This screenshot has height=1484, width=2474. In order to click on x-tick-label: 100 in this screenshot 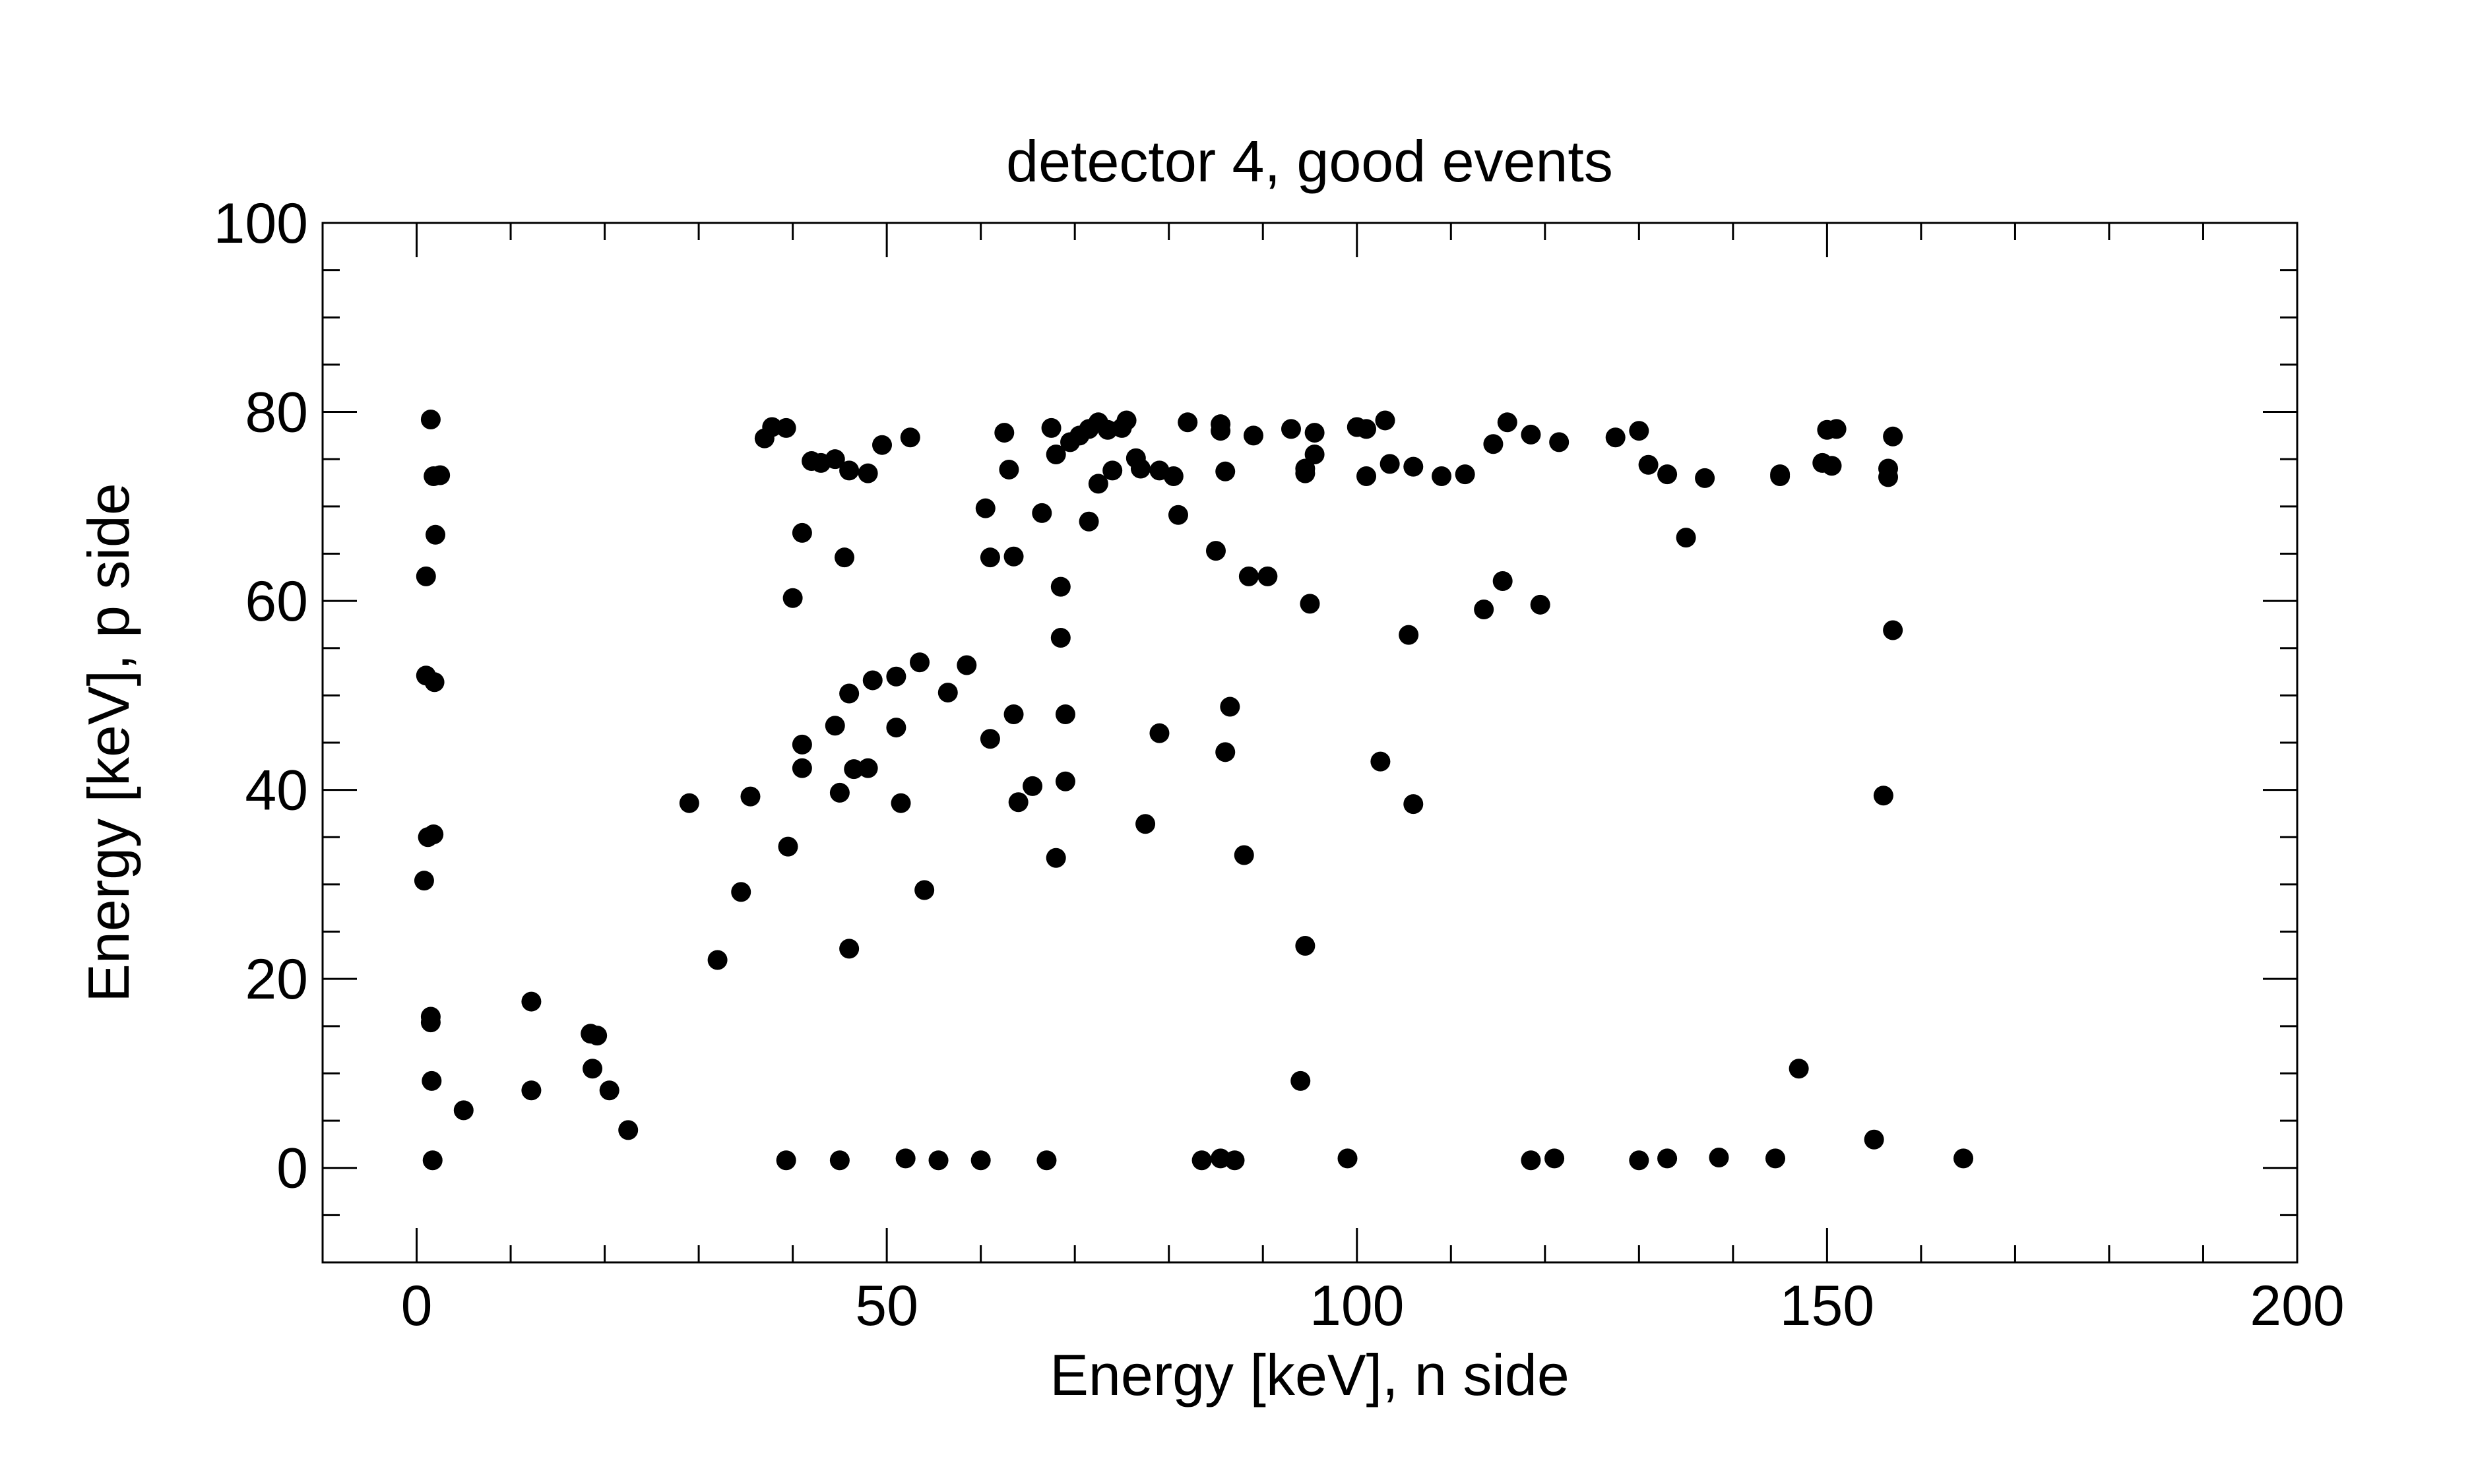, I will do `click(1357, 1306)`.